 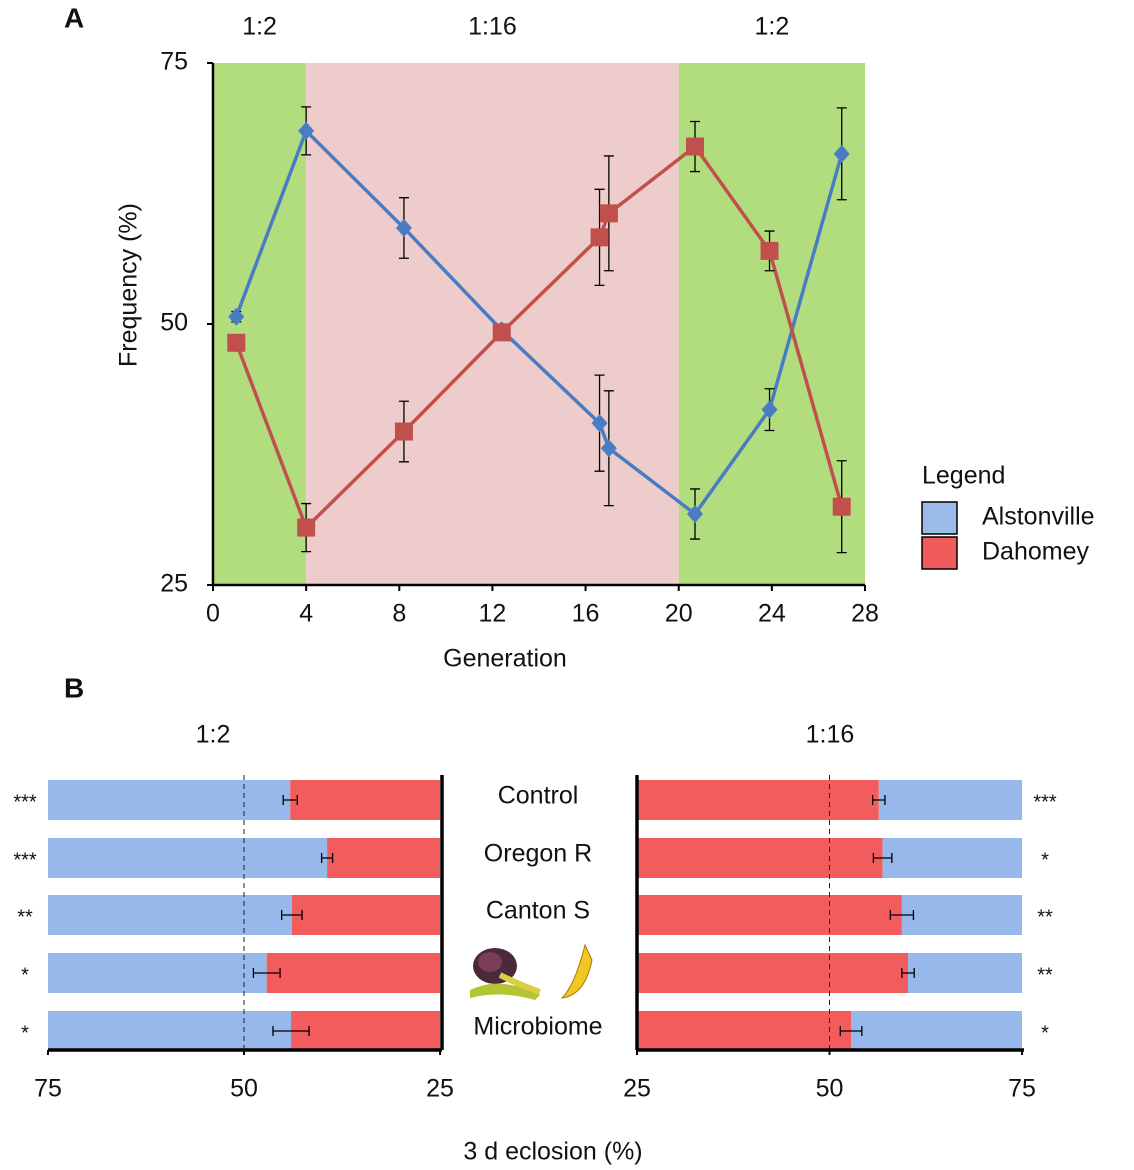 What do you see at coordinates (174, 323) in the screenshot?
I see `y-tick-label: 50` at bounding box center [174, 323].